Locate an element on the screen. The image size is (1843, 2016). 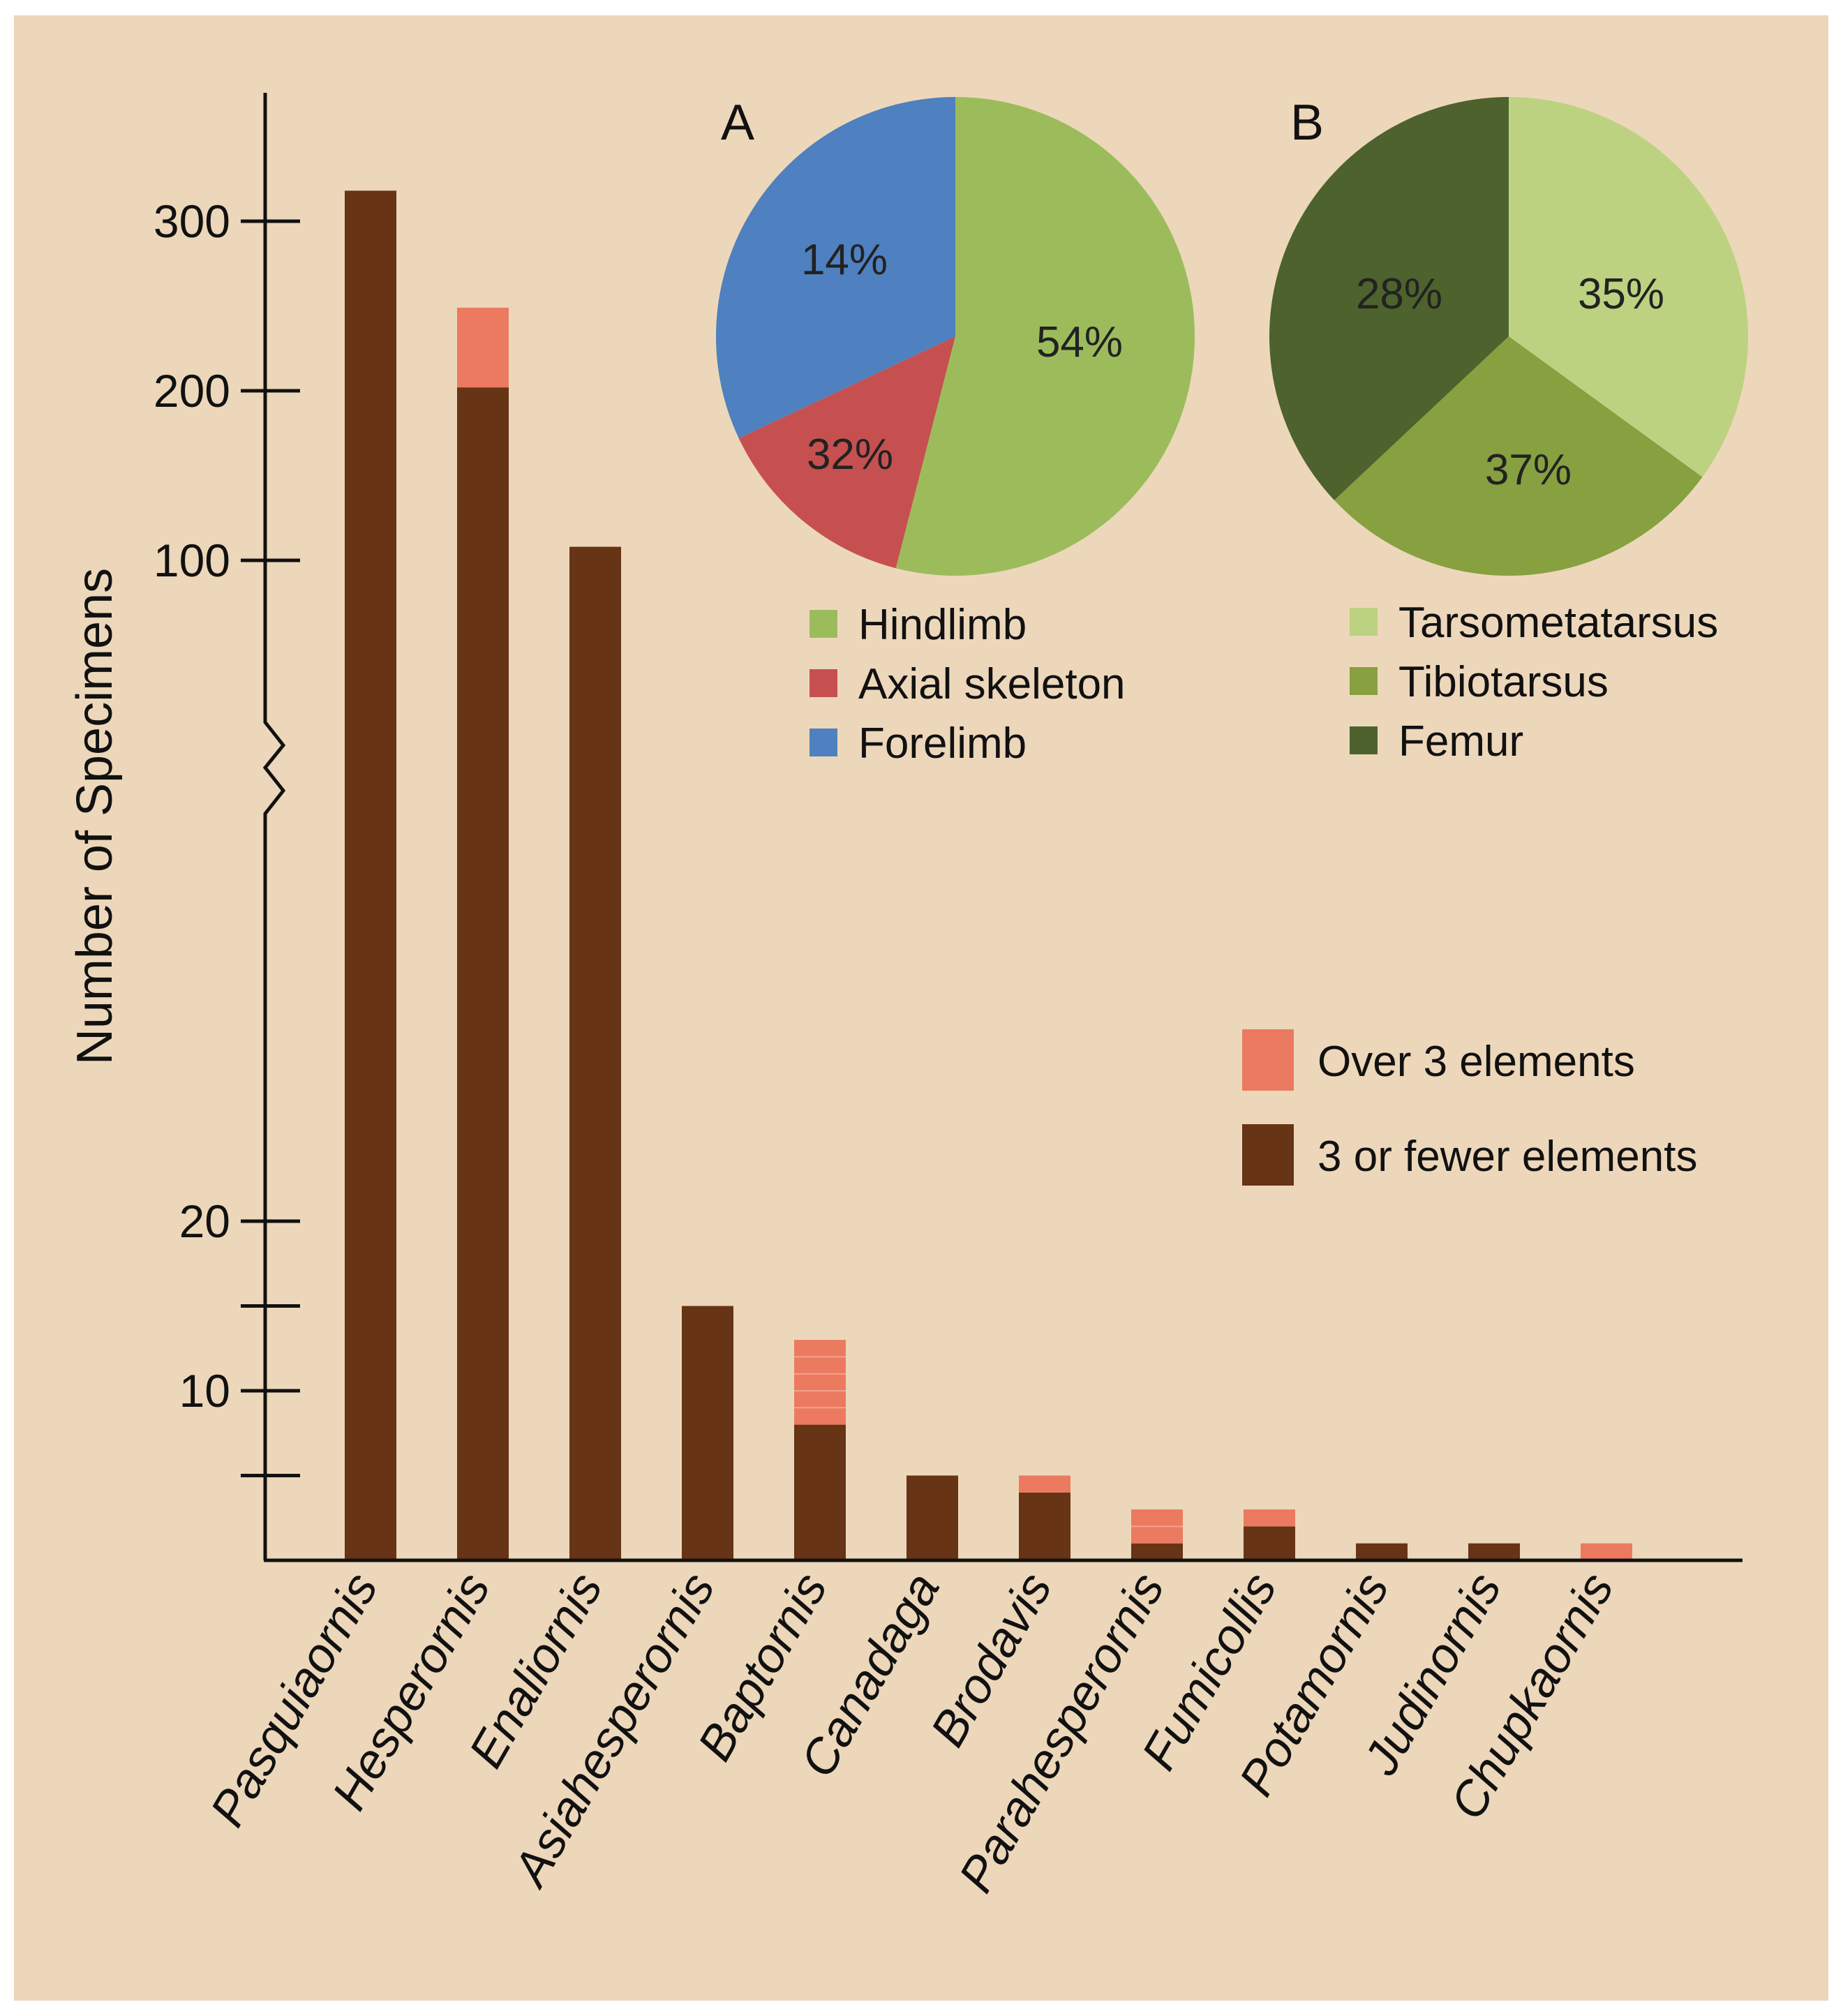
pie-slice-label: 37% is located at coordinates (1528, 470).